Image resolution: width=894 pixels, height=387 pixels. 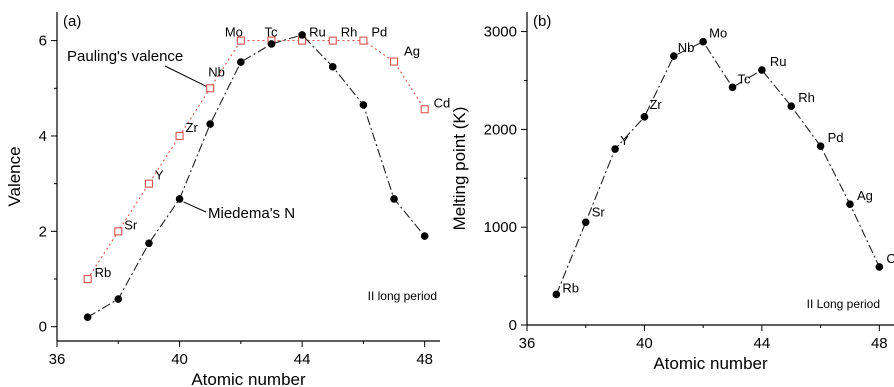 I want to click on pauling-valence-label: Pauling's valence, so click(x=125, y=56).